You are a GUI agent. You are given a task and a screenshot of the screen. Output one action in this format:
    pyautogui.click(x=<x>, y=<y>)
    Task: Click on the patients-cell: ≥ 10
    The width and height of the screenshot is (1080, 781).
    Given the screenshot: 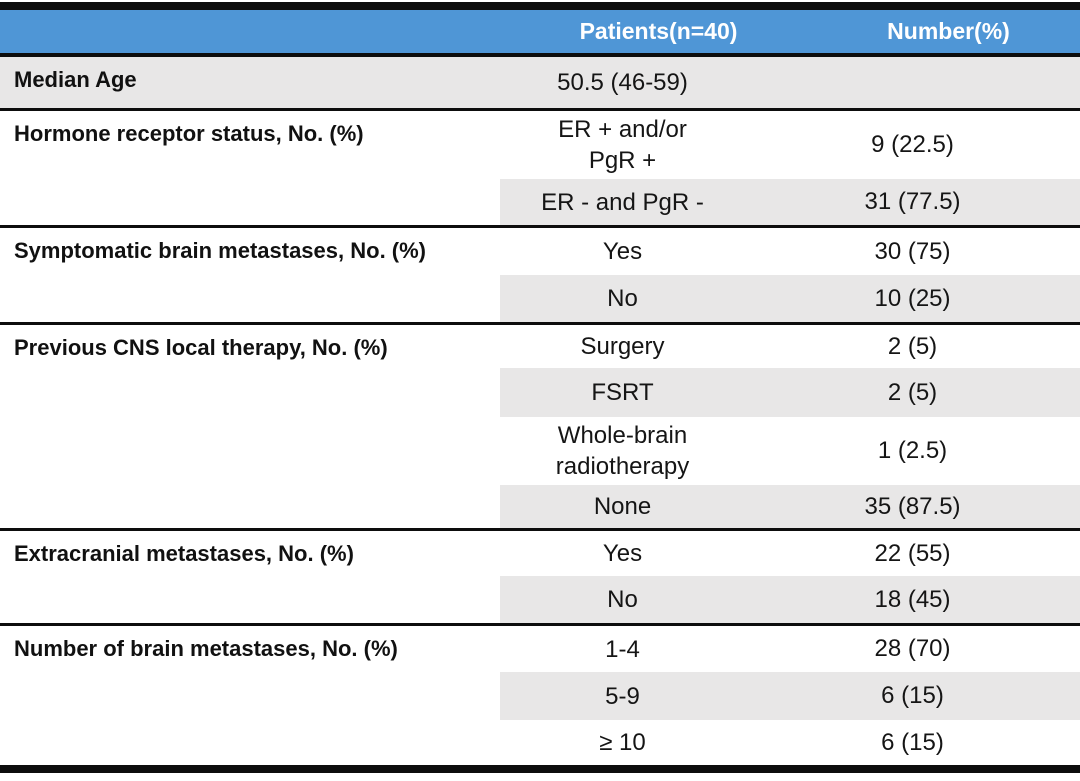 What is the action you would take?
    pyautogui.click(x=622, y=742)
    